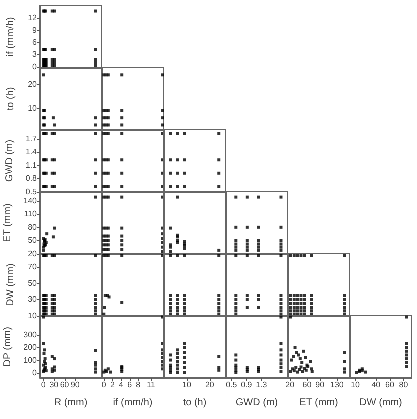 This screenshot has height=419, width=417. What do you see at coordinates (31, 360) in the screenshot?
I see `y-tick-label: 100` at bounding box center [31, 360].